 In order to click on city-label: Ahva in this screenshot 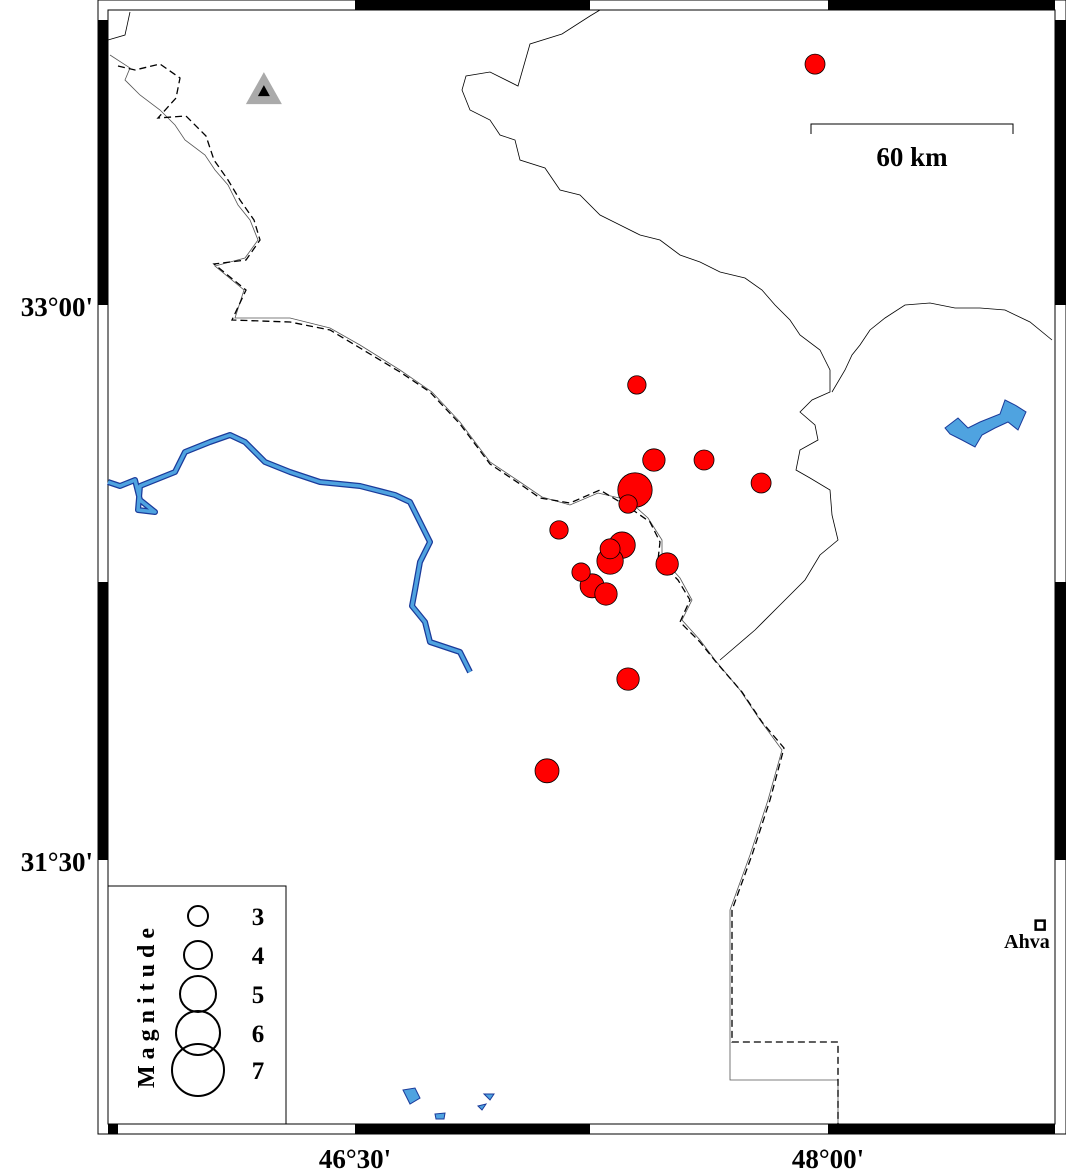, I will do `click(1027, 942)`.